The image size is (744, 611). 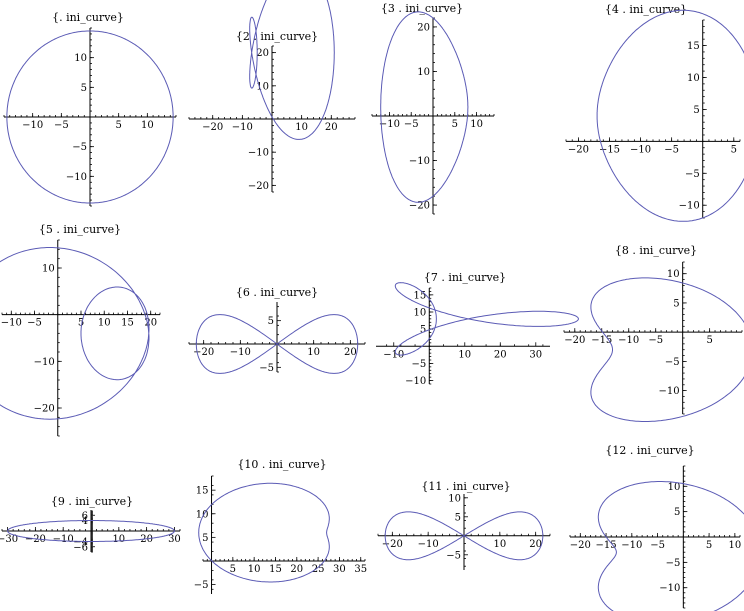 What do you see at coordinates (422, 8) in the screenshot?
I see `chart-title: {3 . ini_curve}` at bounding box center [422, 8].